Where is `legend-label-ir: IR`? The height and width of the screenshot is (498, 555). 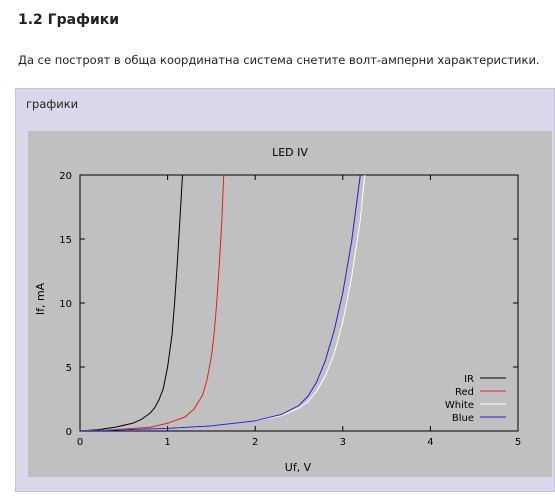
legend-label-ir: IR is located at coordinates (469, 379).